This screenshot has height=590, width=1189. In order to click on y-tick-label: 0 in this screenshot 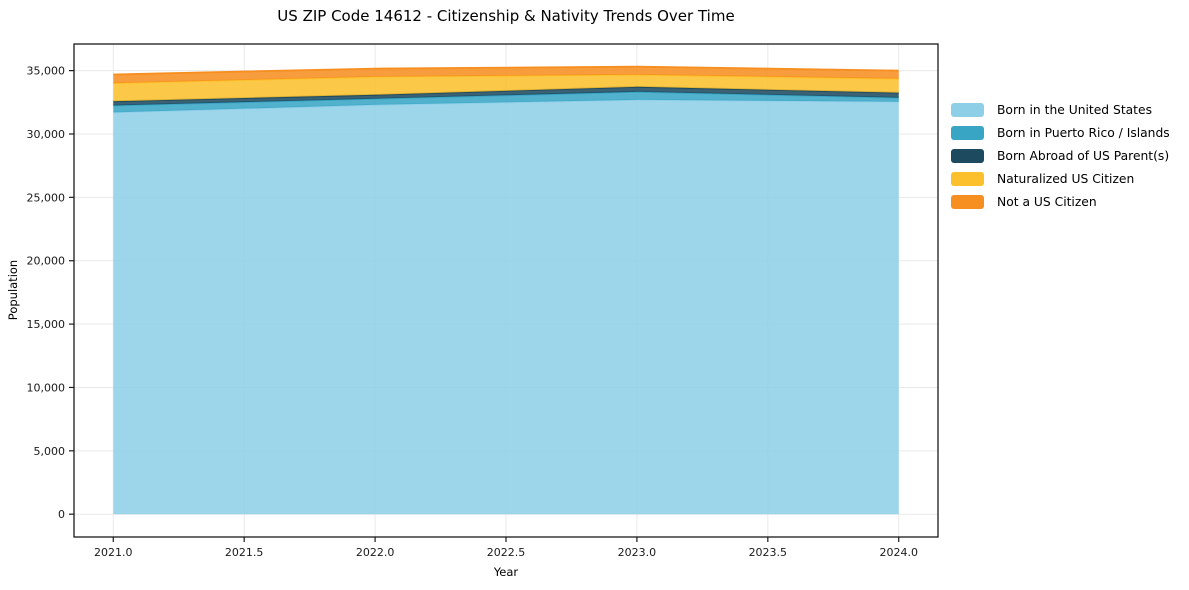, I will do `click(61, 514)`.